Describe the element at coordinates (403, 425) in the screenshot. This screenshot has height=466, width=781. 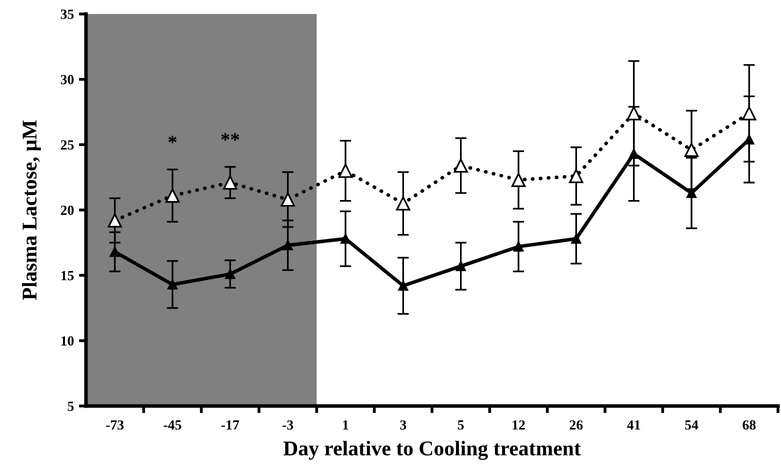
I see `x-tick-label: 3` at that location.